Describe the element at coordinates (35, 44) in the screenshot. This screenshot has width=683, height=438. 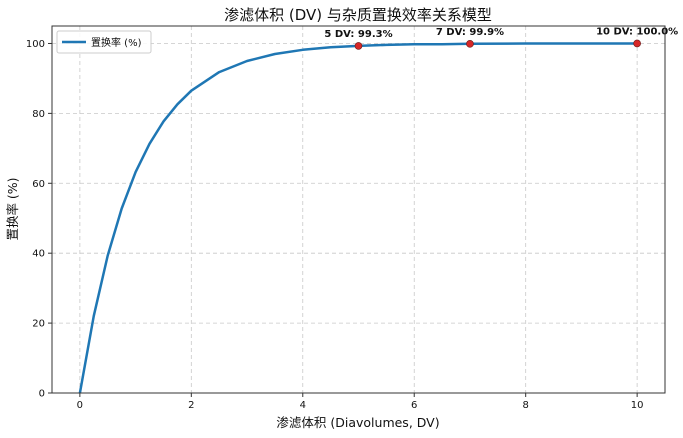
I see `y-tick-label: 100` at that location.